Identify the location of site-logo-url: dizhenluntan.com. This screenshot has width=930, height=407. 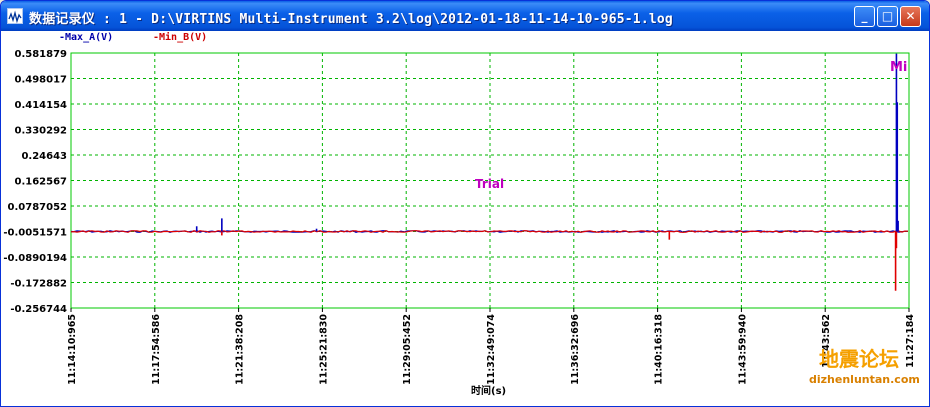
(864, 379).